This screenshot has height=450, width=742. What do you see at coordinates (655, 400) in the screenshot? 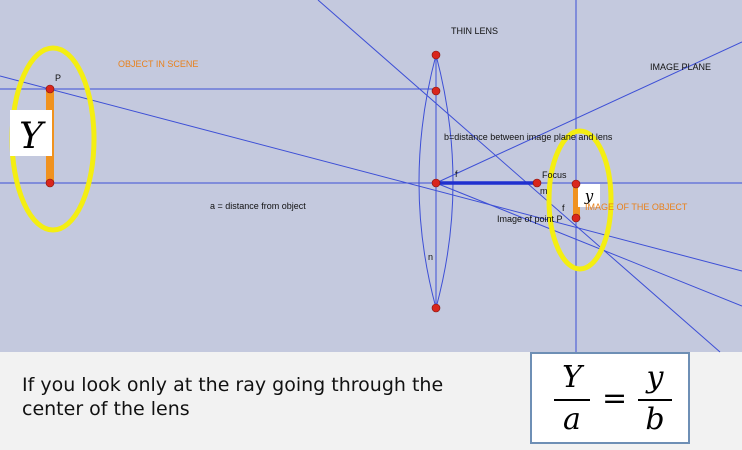
I see `formula-rhs-fraction-bar` at bounding box center [655, 400].